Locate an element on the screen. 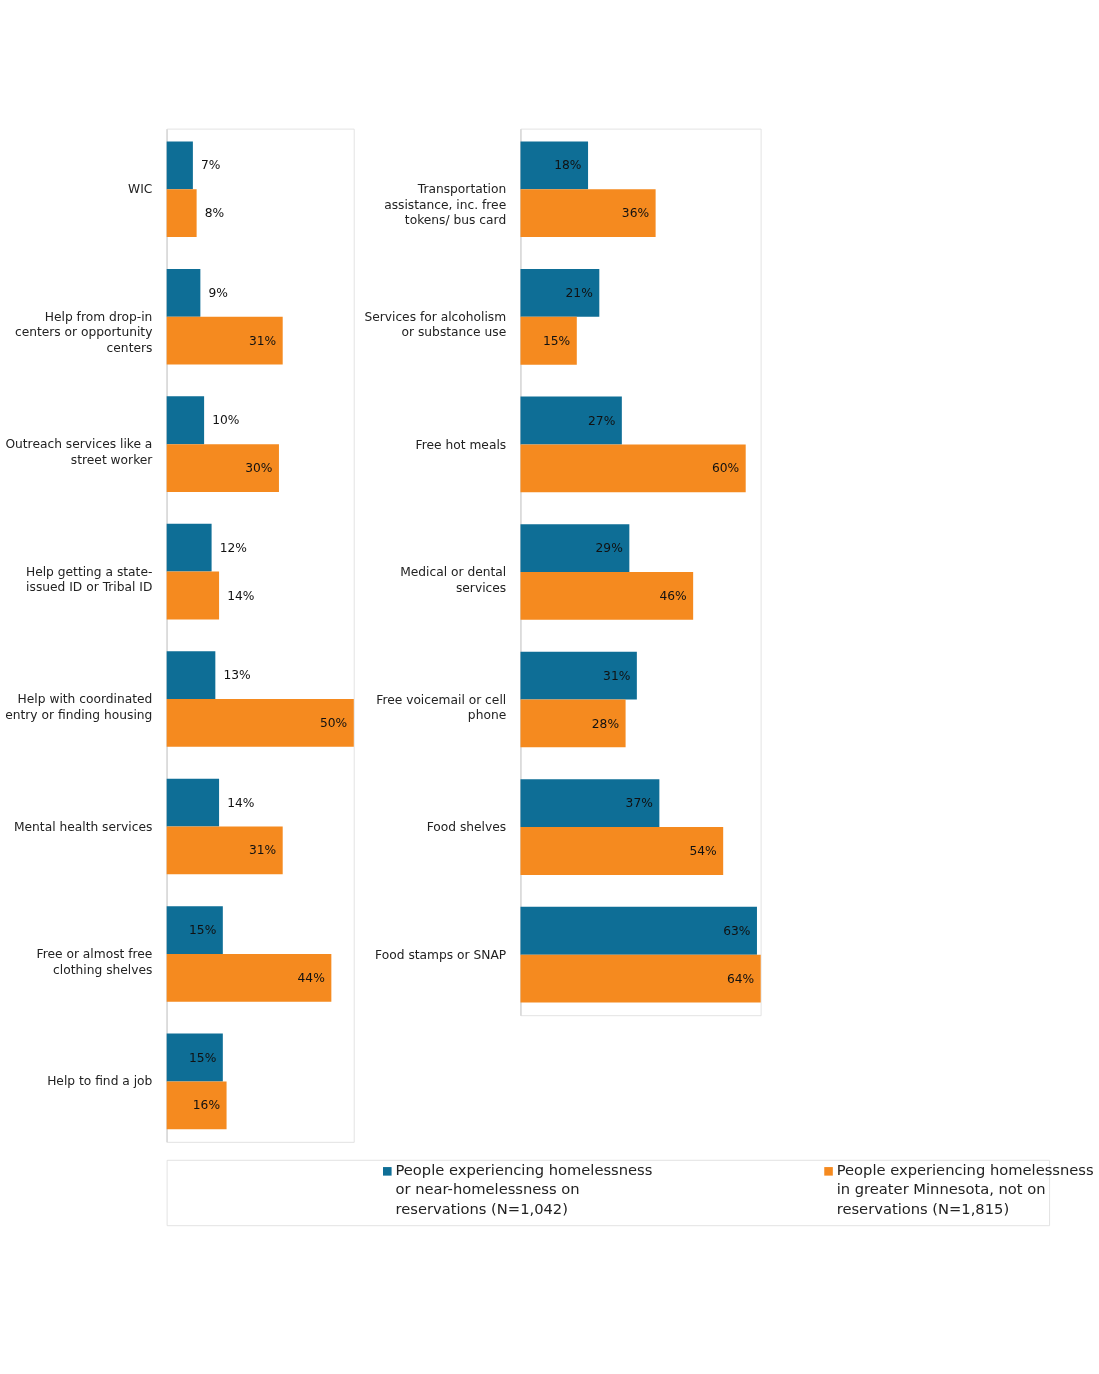 This screenshot has width=1099, height=1374. data-label: 46% is located at coordinates (673, 595).